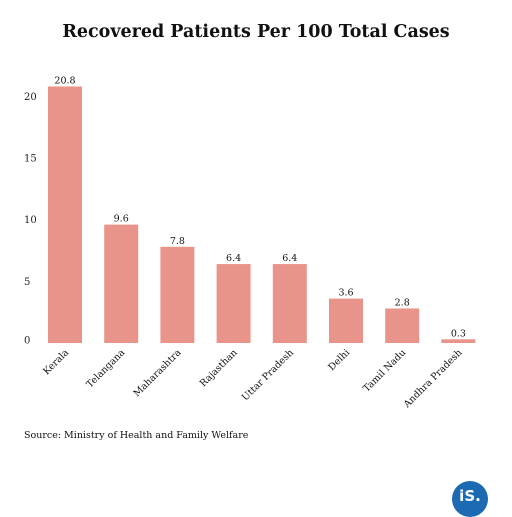 The width and height of the screenshot is (512, 517). I want to click on bar-value-label: 0.3, so click(458, 333).